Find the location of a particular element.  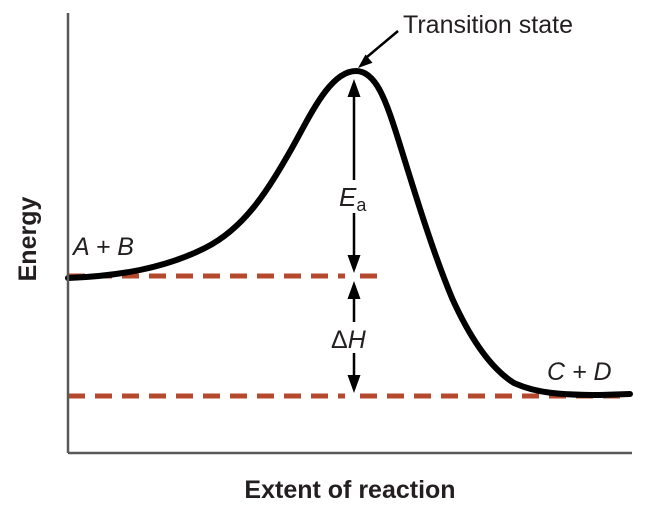

enthalpy-symbol: H is located at coordinates (357, 340).